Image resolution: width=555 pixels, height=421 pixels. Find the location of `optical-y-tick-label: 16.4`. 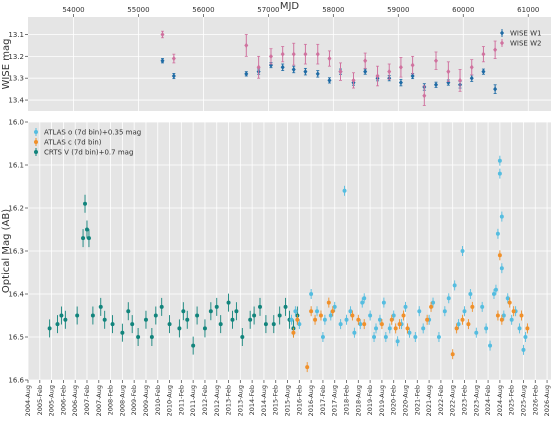

optical-y-tick-label: 16.4 is located at coordinates (16, 295).